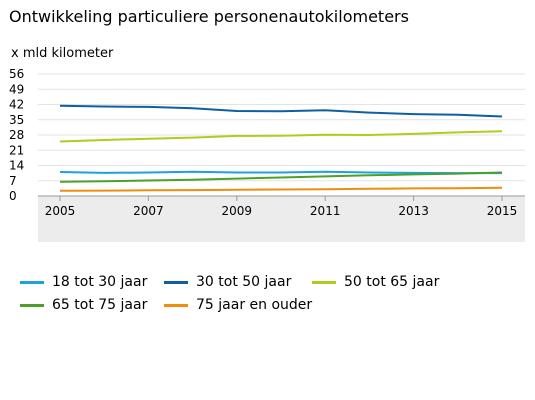 The height and width of the screenshot is (400, 535). Describe the element at coordinates (244, 282) in the screenshot. I see `legend-label: 30 tot 50 jaar` at that location.